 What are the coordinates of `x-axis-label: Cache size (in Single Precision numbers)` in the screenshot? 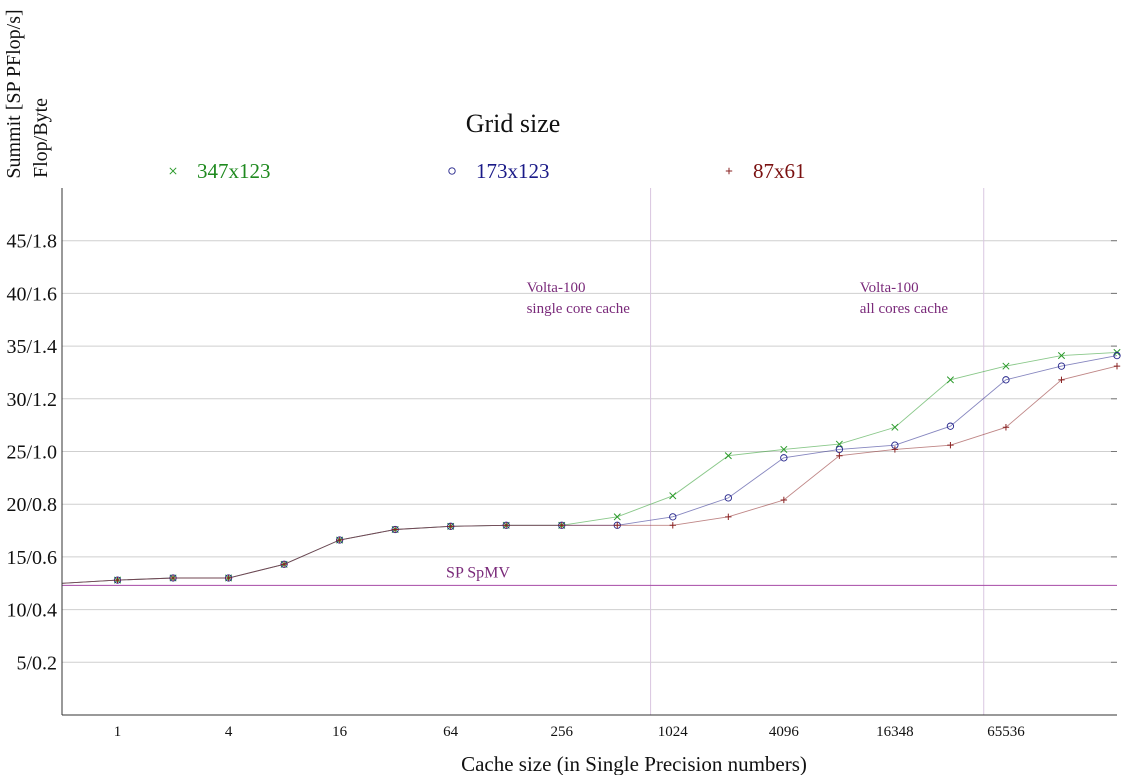 It's located at (634, 763).